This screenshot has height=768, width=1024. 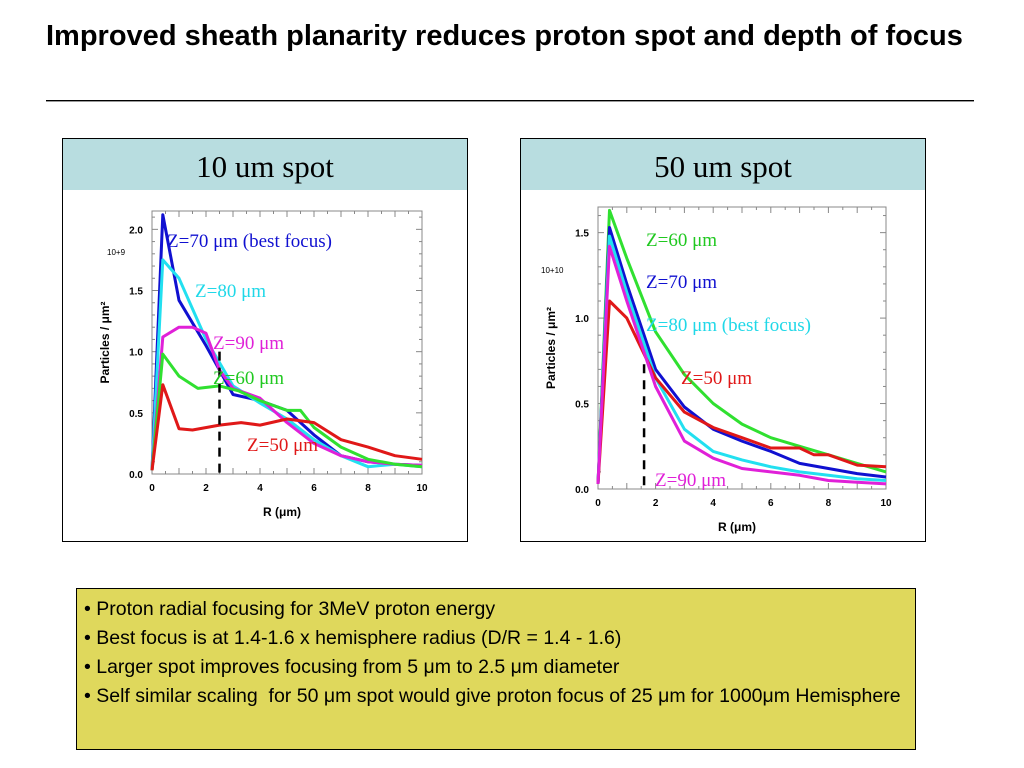 I want to click on series-annotation: Z=80 μm (best focus), so click(x=728, y=325).